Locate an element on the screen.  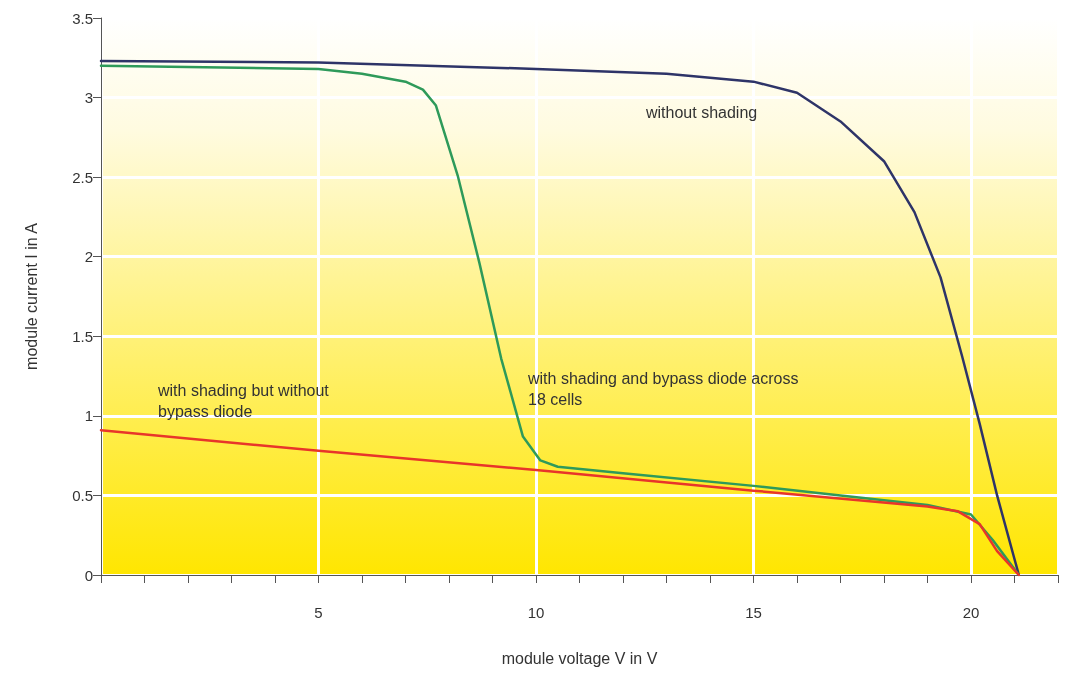
x-tick-label: 5 is located at coordinates (318, 612).